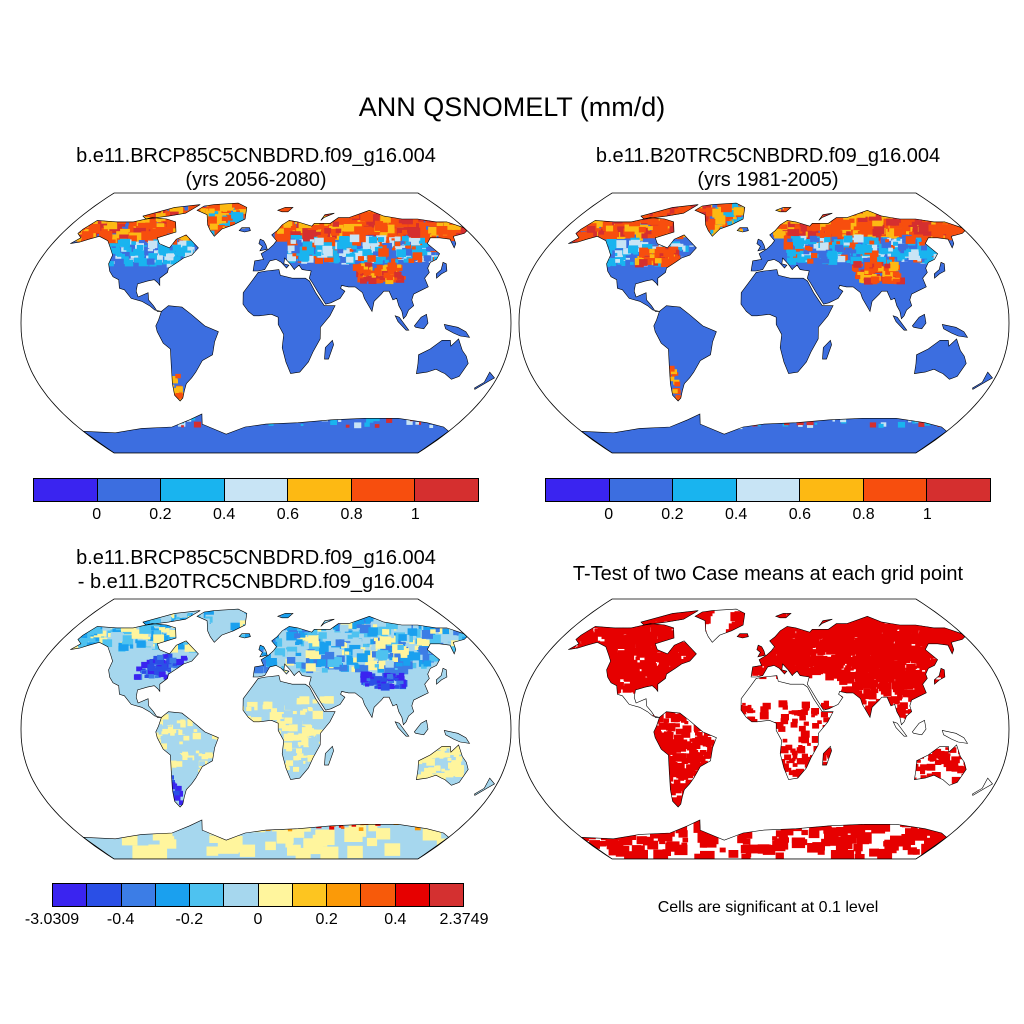 The height and width of the screenshot is (1024, 1024). I want to click on coastline-japan, so click(441, 270).